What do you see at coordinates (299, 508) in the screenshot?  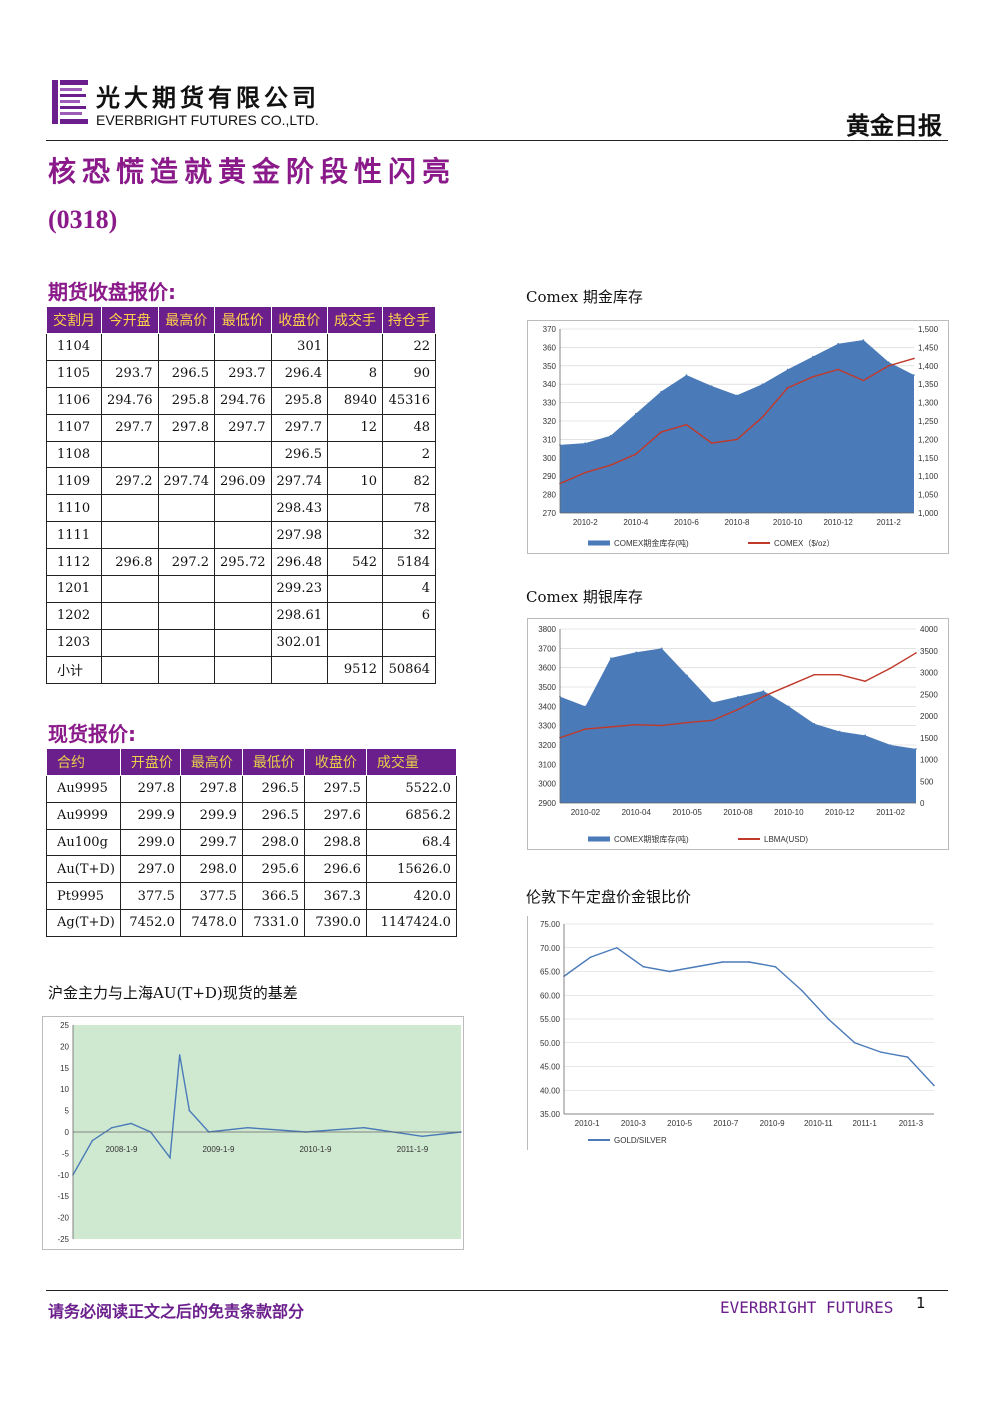 I see `table-cell: 298.43` at bounding box center [299, 508].